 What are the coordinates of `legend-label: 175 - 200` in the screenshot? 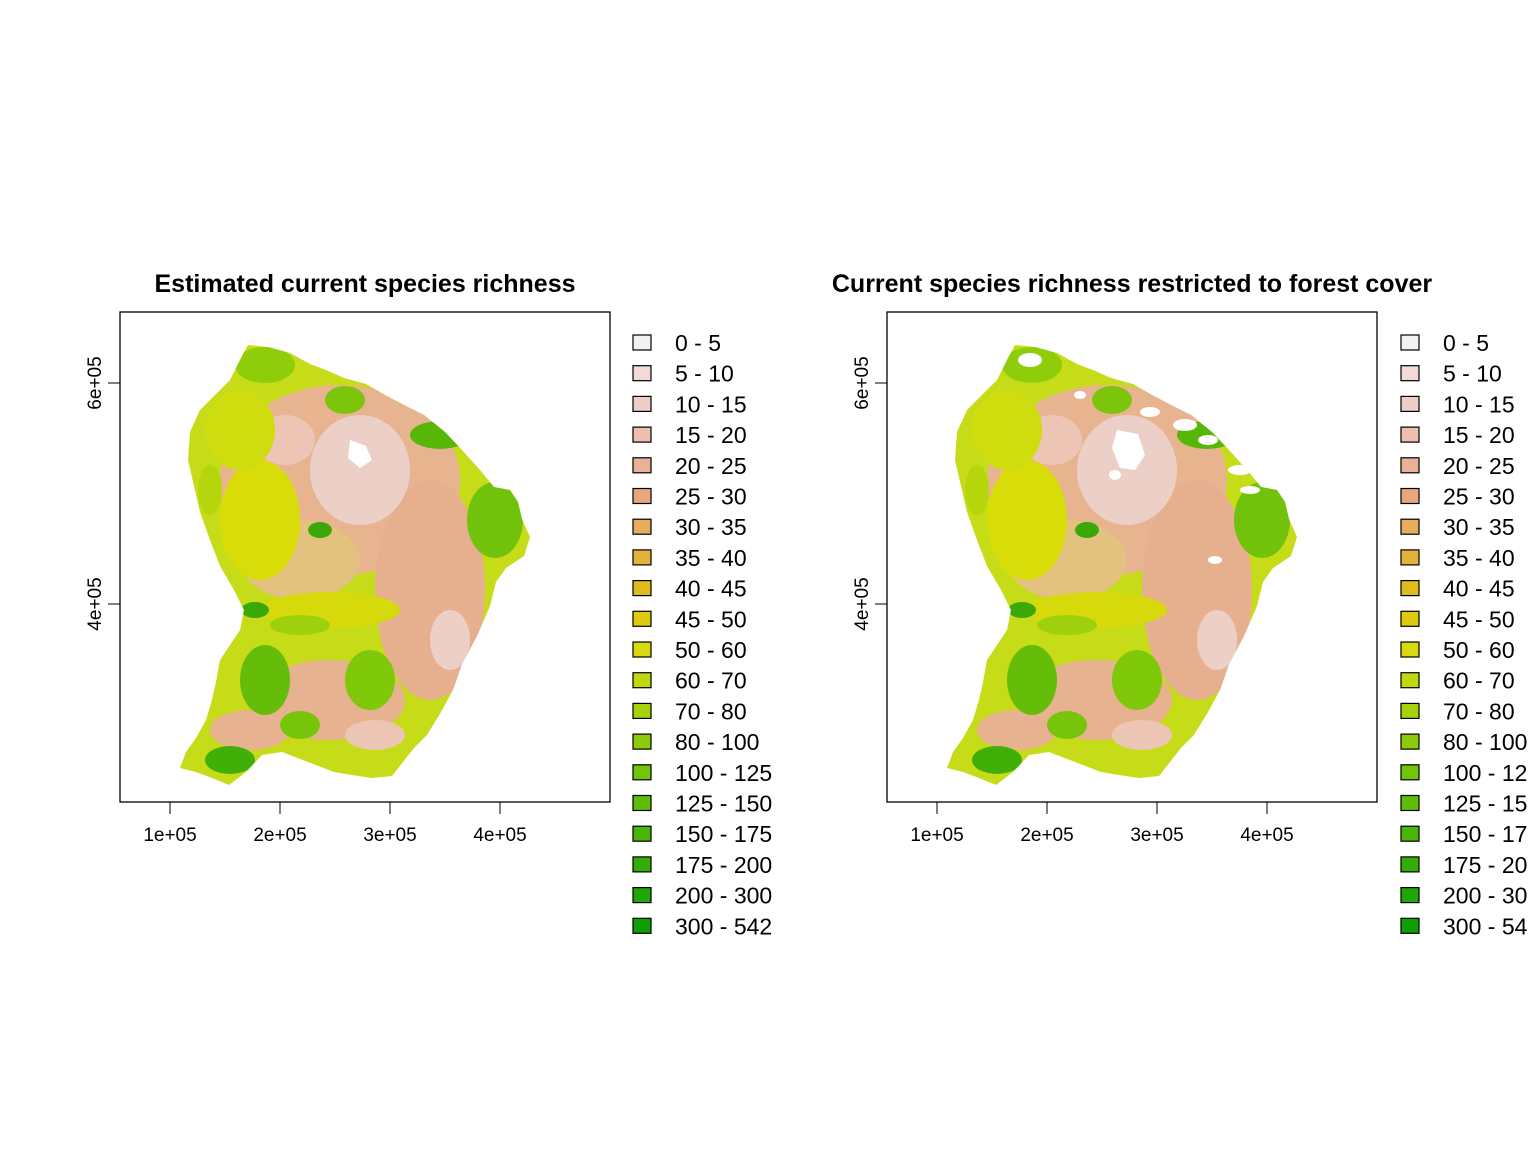 It's located at (723, 865).